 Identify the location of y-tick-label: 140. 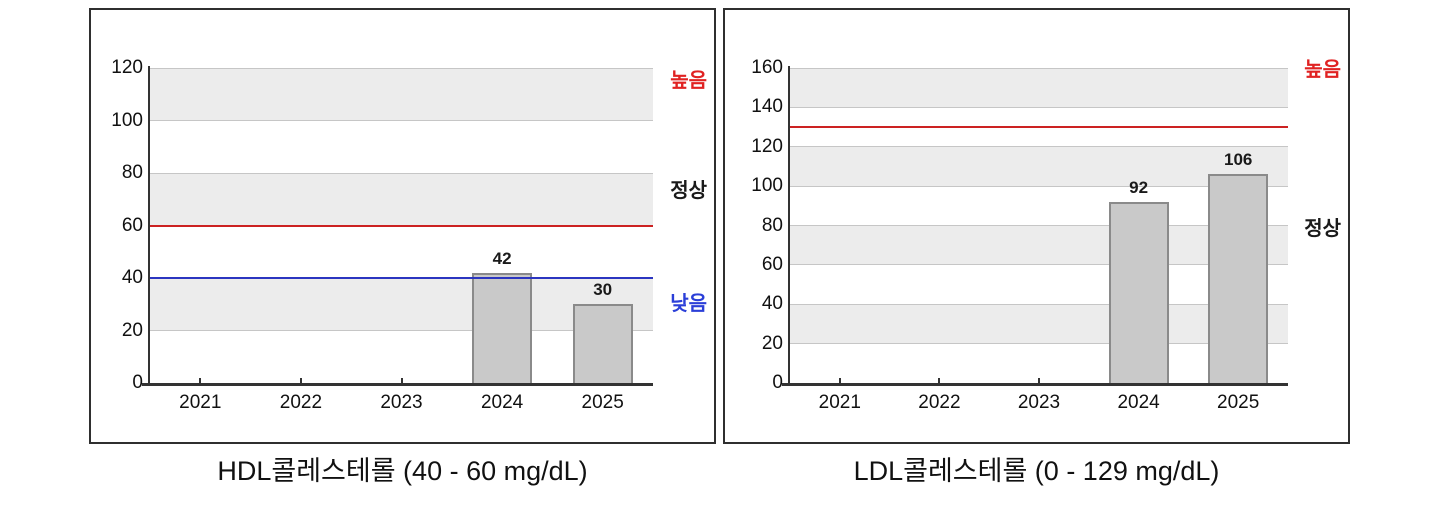
(767, 107).